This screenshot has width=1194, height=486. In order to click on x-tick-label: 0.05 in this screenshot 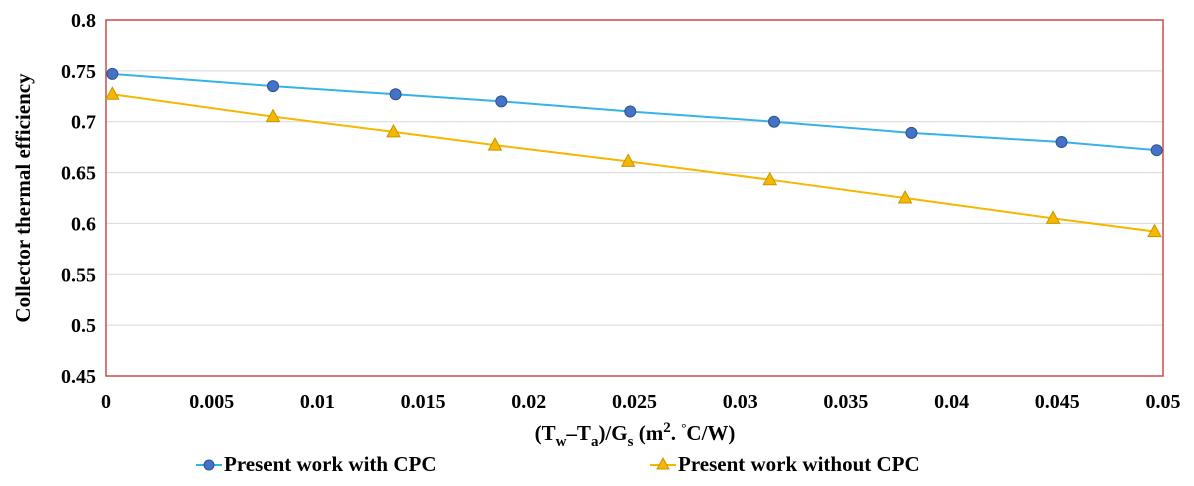, I will do `click(1163, 402)`.